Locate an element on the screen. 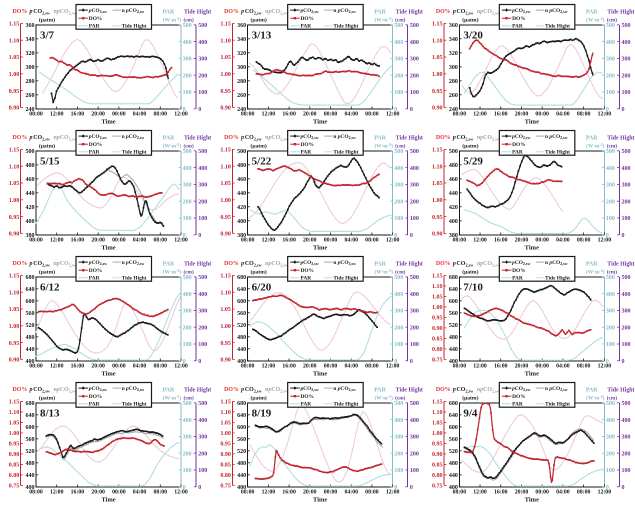  svg-text: 420 is located at coordinates (453, 208).